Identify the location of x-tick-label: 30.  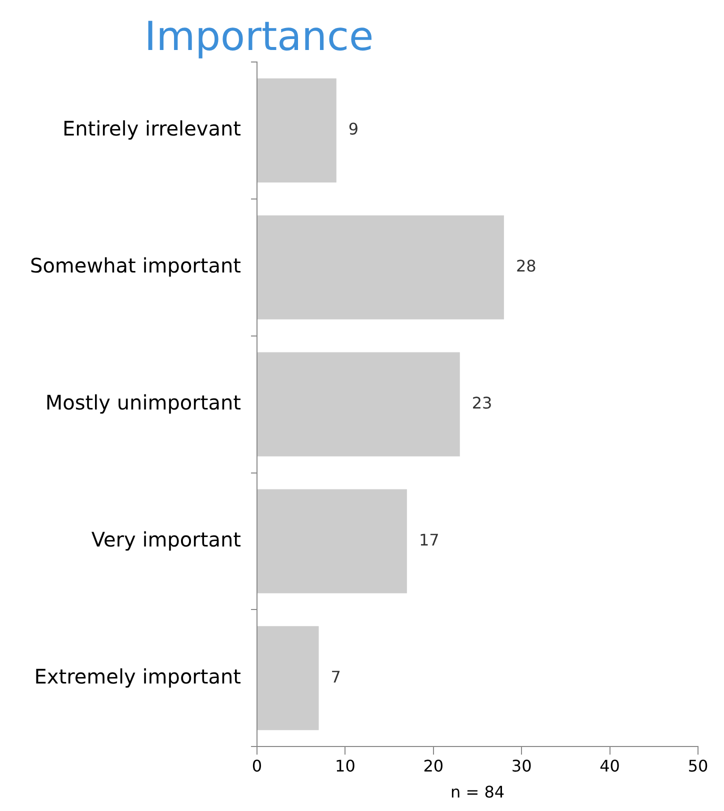
(521, 766).